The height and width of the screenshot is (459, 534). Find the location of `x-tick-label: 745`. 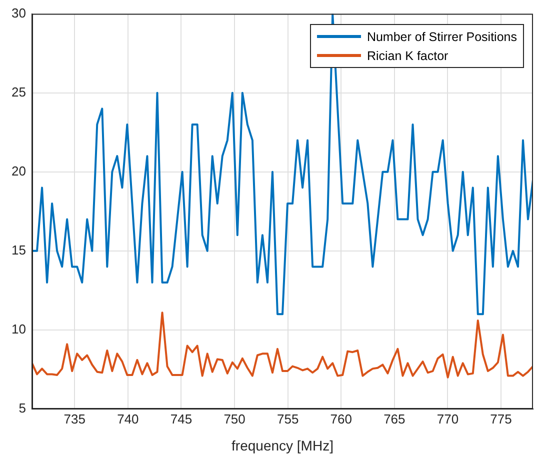

x-tick-label: 745 is located at coordinates (181, 418).